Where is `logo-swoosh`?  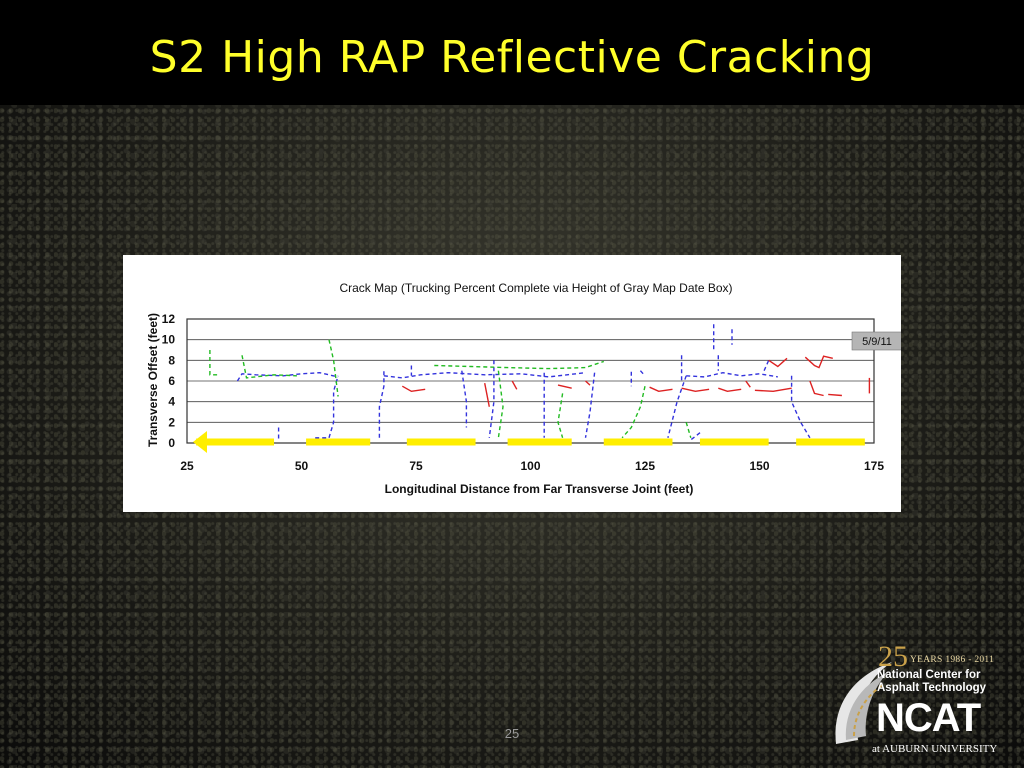
logo-swoosh is located at coordinates (863, 703).